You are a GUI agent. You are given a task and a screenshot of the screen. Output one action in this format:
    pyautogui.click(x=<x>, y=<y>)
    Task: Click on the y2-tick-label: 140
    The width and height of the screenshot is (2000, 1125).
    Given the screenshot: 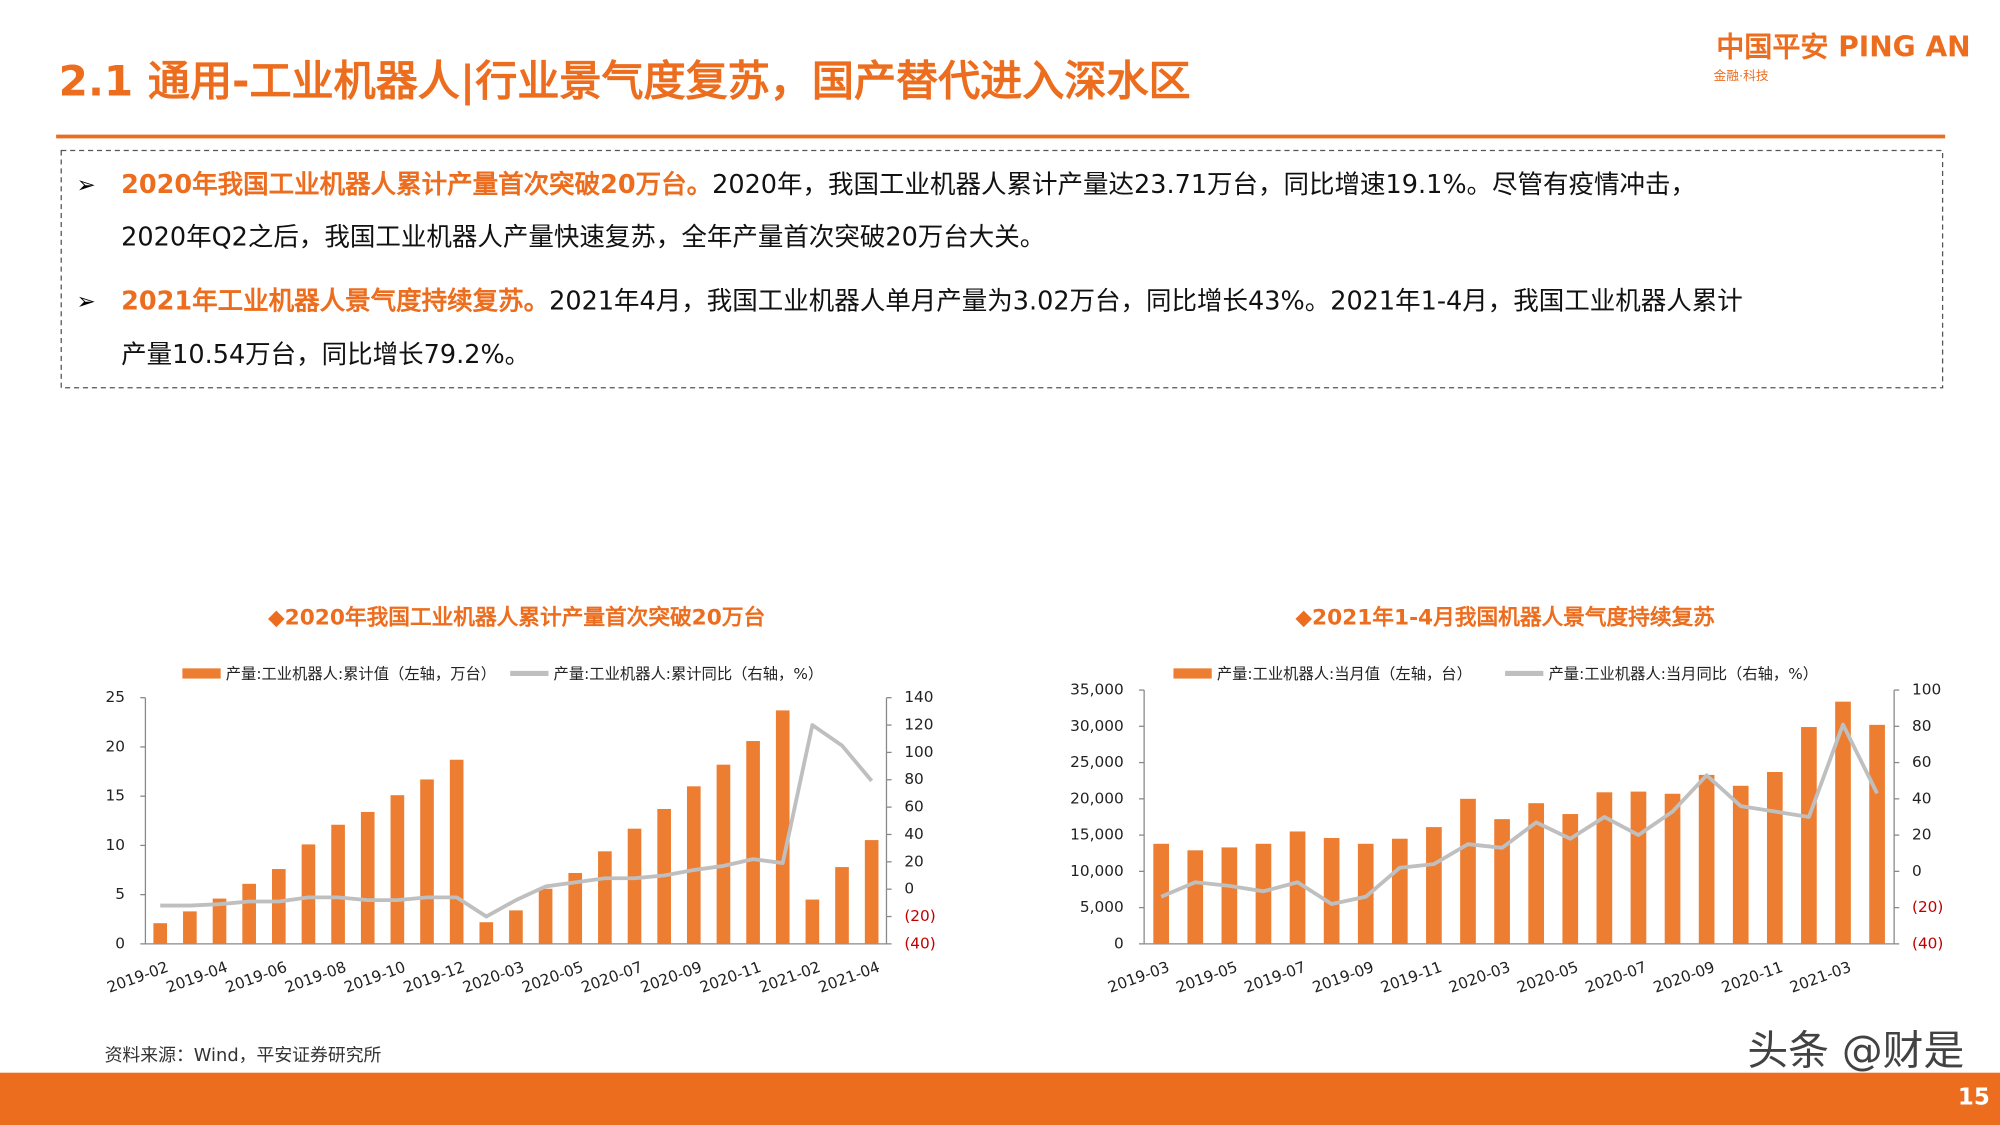 What is the action you would take?
    pyautogui.click(x=918, y=697)
    